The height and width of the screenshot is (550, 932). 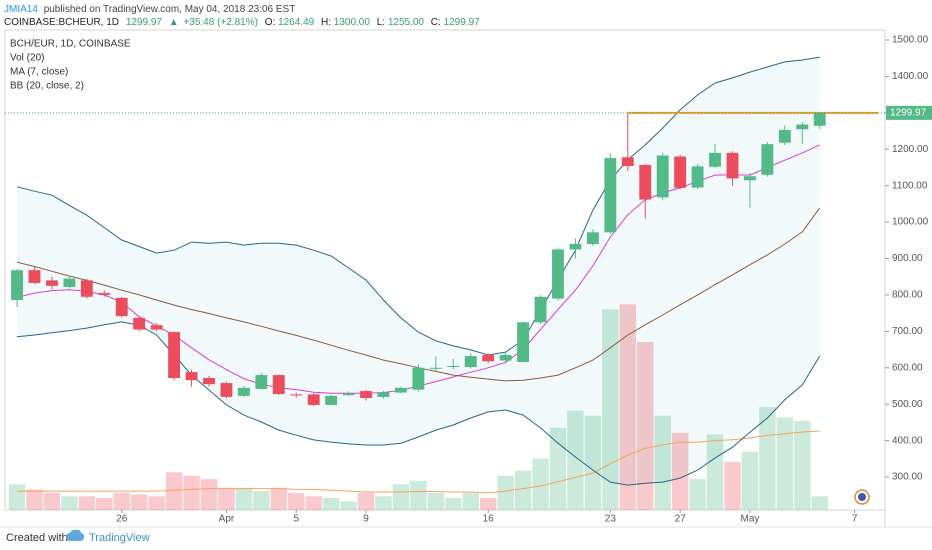 I want to click on change: +35.48 (+2.81%), so click(x=220, y=22).